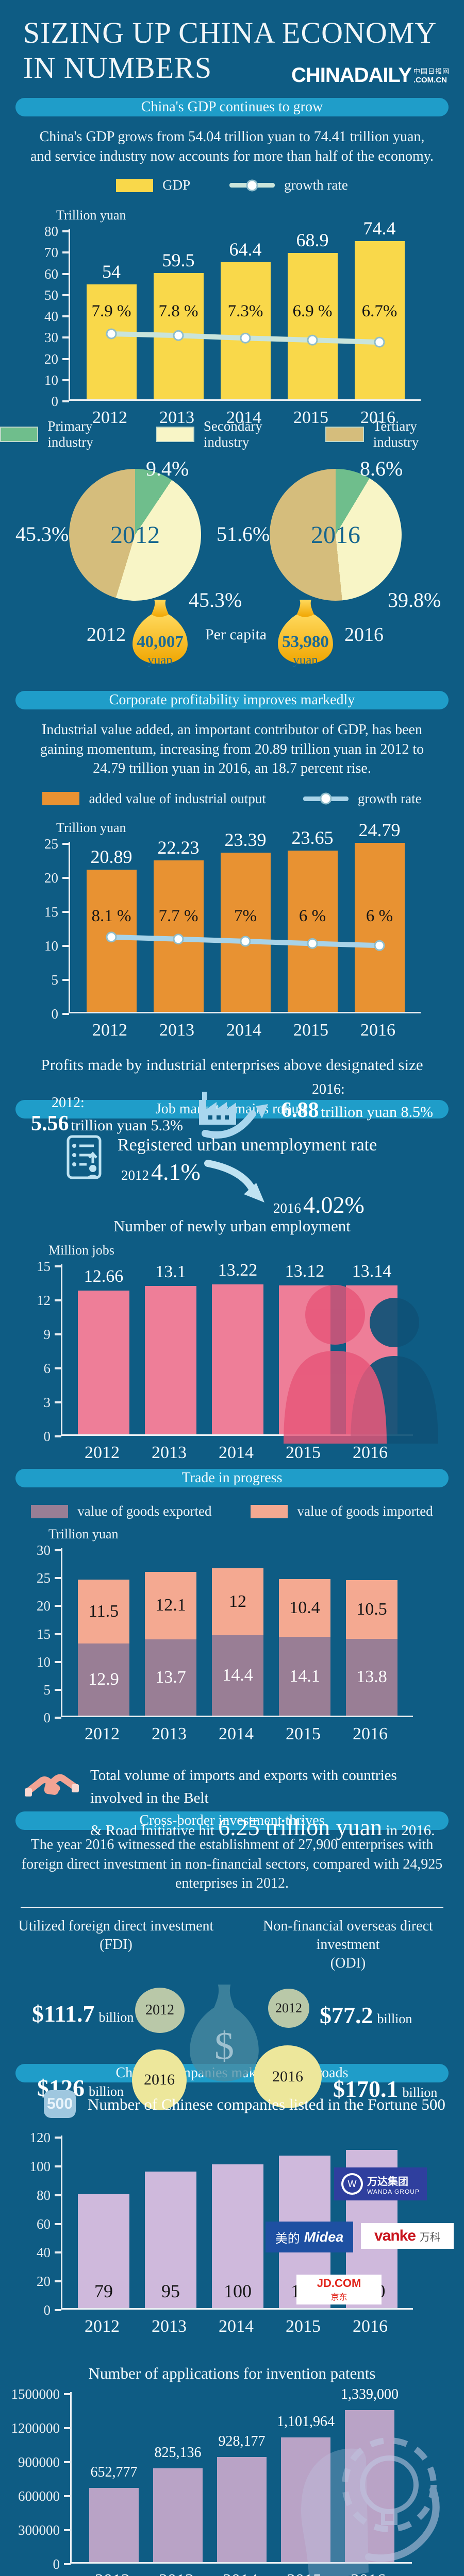  Describe the element at coordinates (233, 1115) in the screenshot. I see `factory-growth-icon` at that location.